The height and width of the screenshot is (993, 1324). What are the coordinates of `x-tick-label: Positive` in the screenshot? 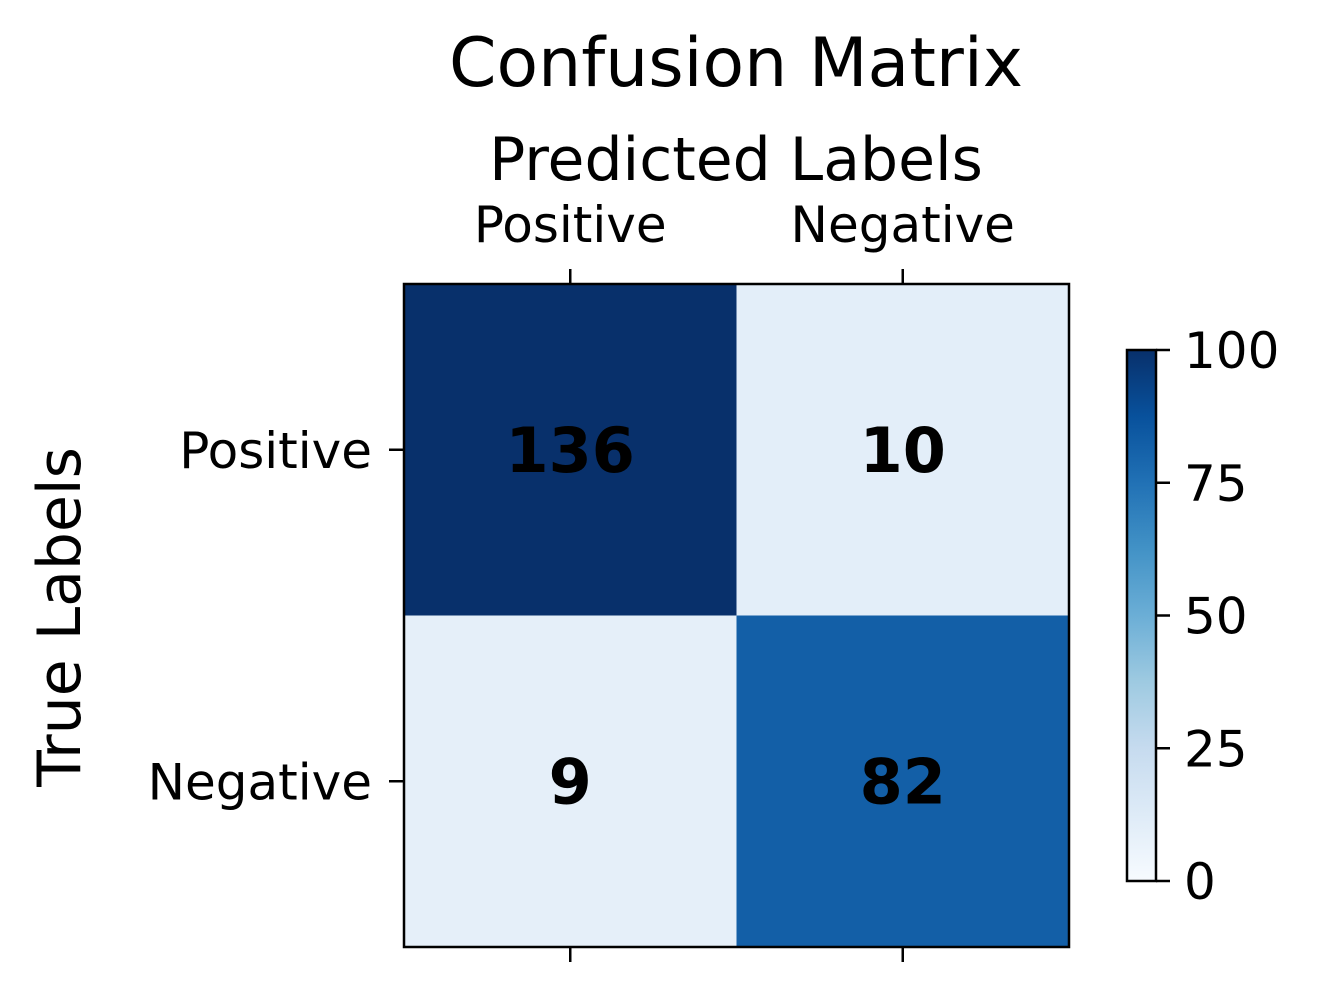 It's located at (570, 225).